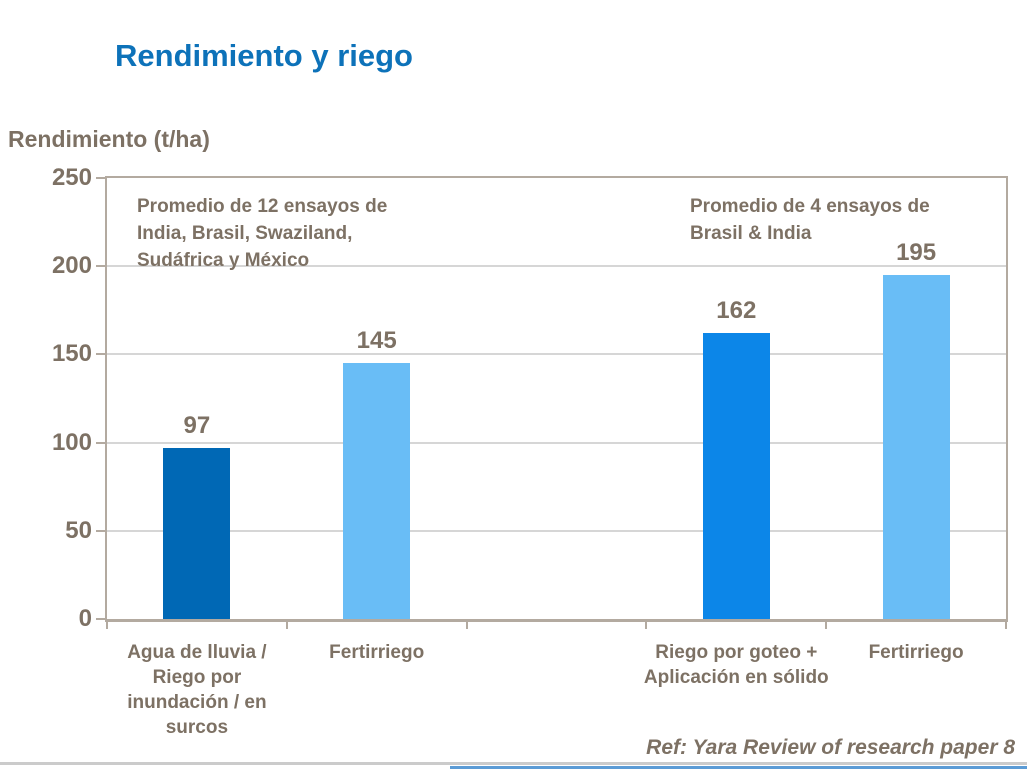 Image resolution: width=1027 pixels, height=769 pixels. Describe the element at coordinates (738, 767) in the screenshot. I see `bottom-blue-accent-bar` at that location.